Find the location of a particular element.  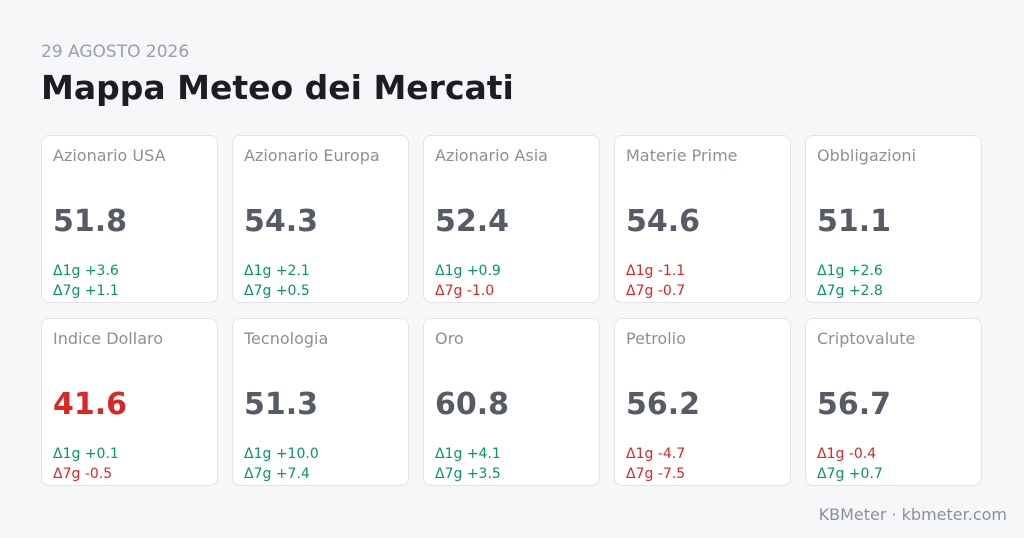

card-name: Azionario Europa is located at coordinates (312, 155).